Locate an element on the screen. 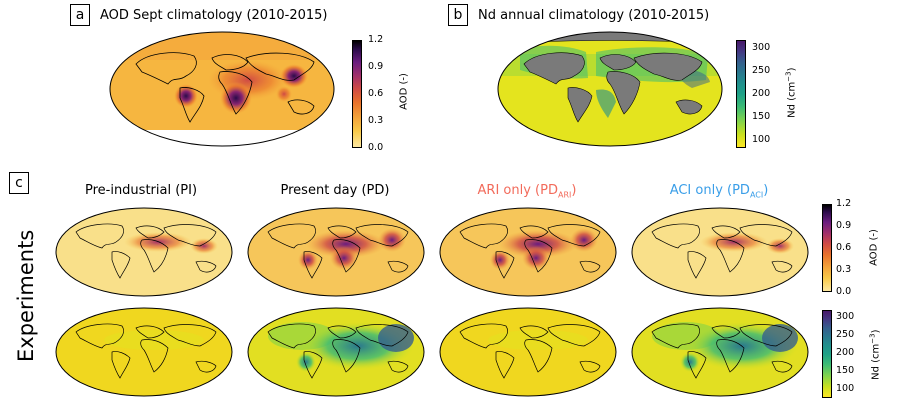 The width and height of the screenshot is (902, 418). panel-b-title: Nd annual climatology (2010-2015) is located at coordinates (594, 15).